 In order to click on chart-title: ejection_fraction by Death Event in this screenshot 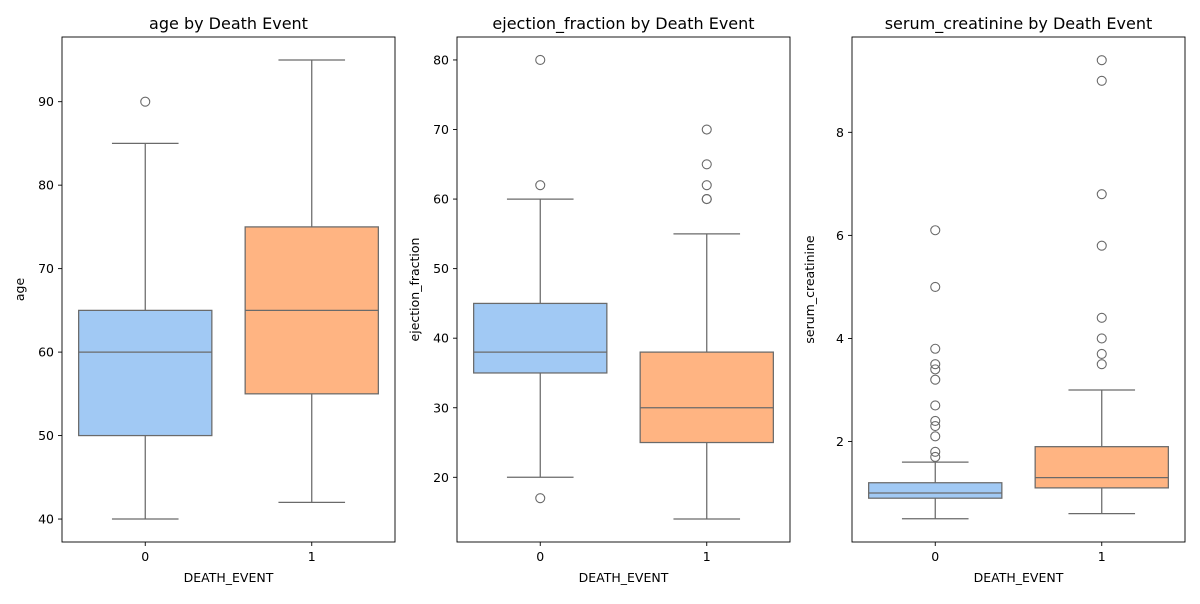, I will do `click(623, 24)`.